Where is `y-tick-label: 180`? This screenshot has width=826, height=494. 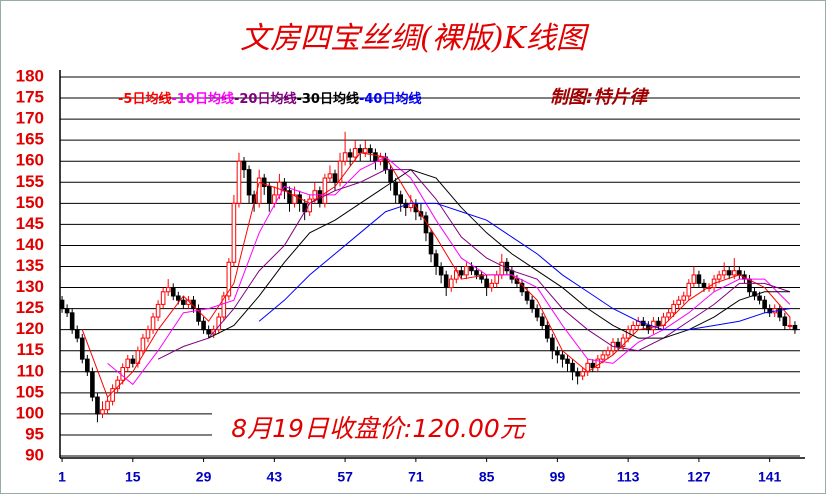
y-tick-label: 180 is located at coordinates (30, 75).